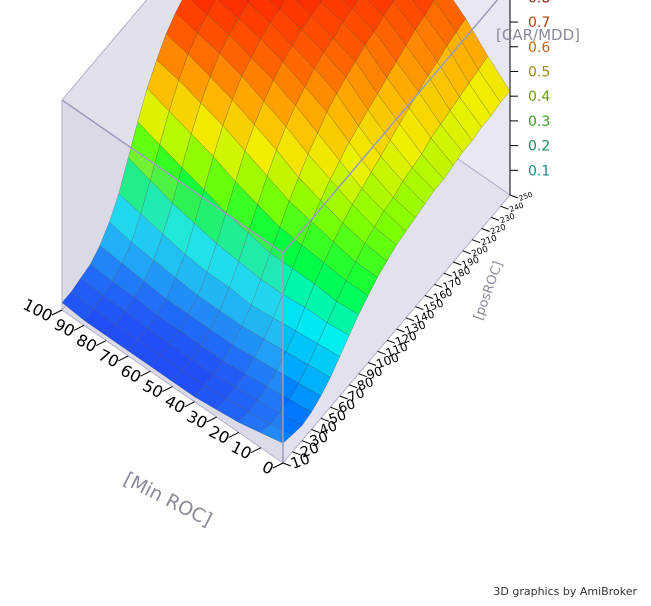  What do you see at coordinates (347, 407) in the screenshot?
I see `y-tick-label: 60` at bounding box center [347, 407].